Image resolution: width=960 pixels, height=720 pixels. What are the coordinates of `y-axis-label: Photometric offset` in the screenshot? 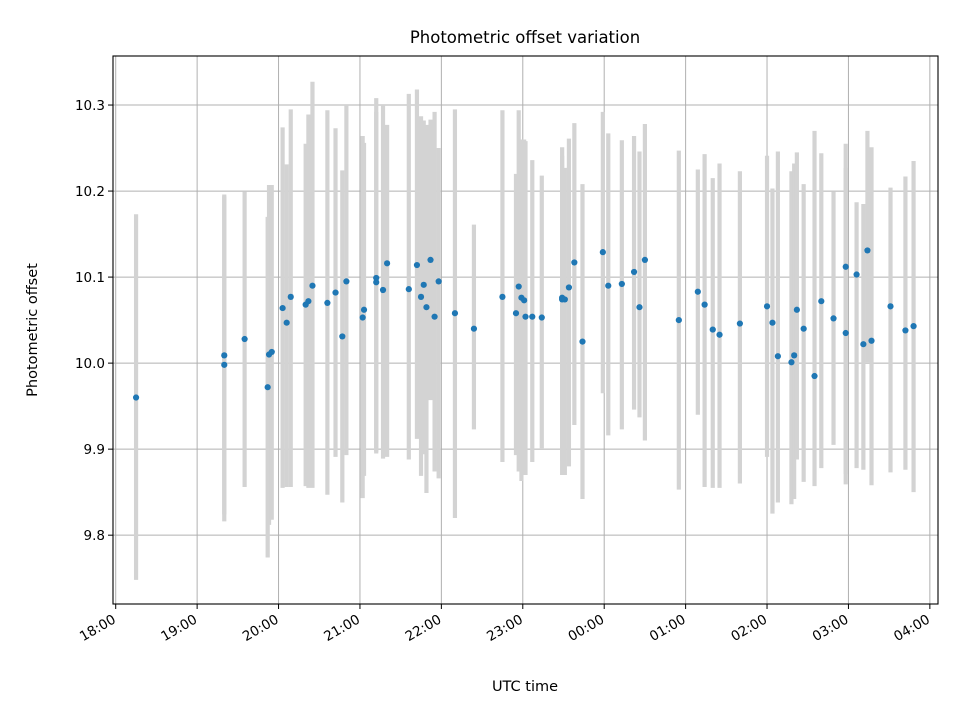 It's located at (33, 330).